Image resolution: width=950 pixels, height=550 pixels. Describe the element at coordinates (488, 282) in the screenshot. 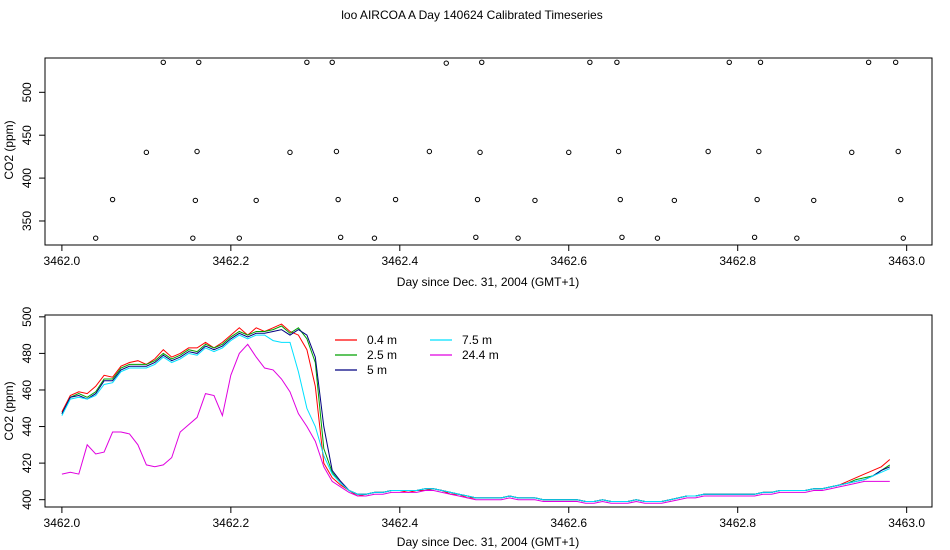

I see `top-x-axis-label: Day since Dec. 31, 2004 (GMT+1)` at that location.